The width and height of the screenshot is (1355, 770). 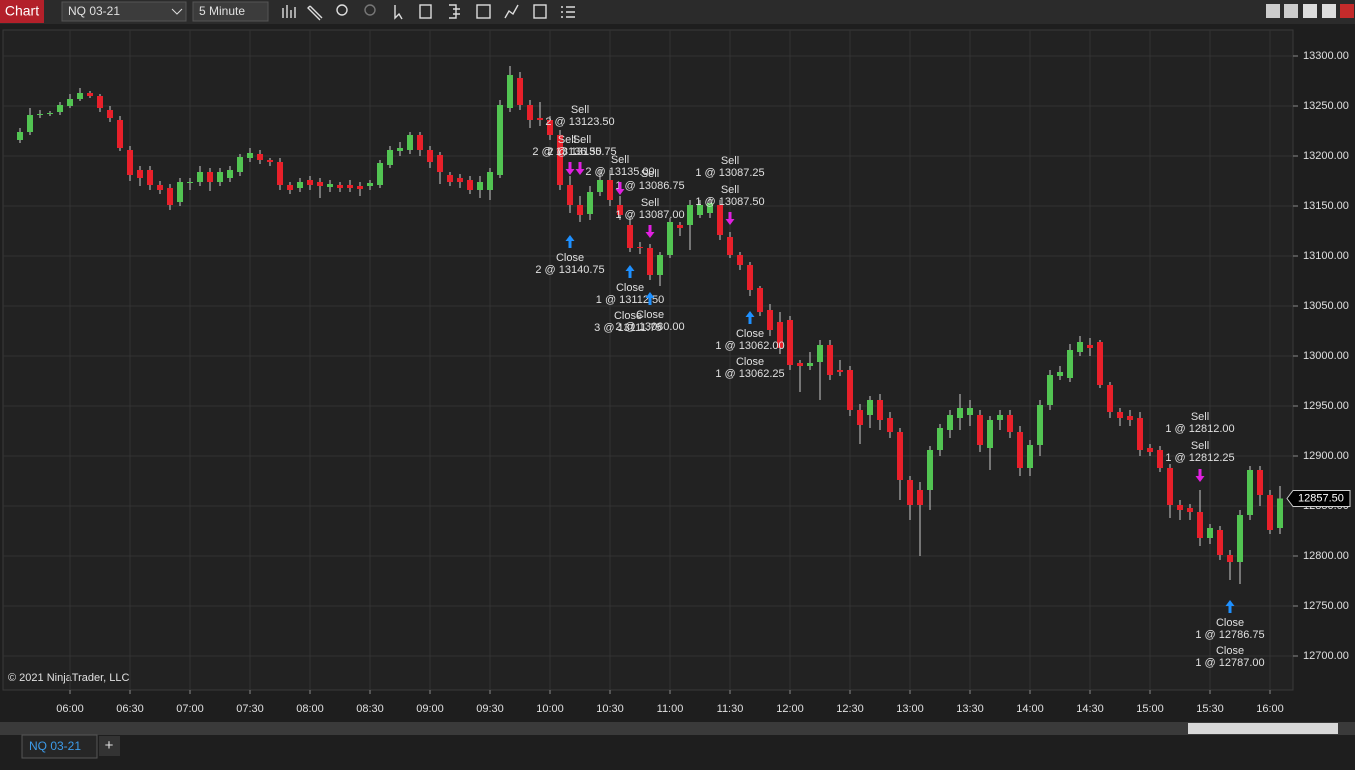 I want to click on maximize-button, so click(x=1329, y=11).